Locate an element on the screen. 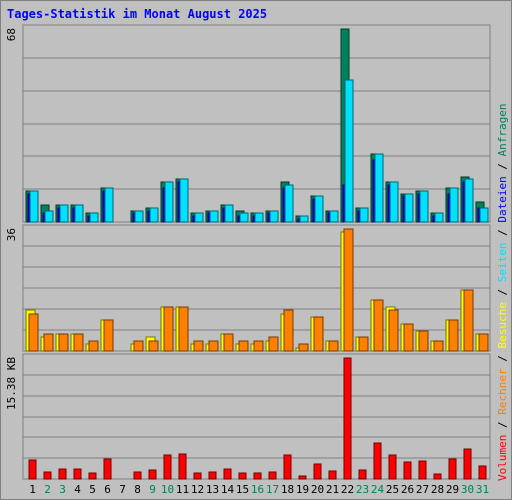  legend-seiten: Seiten is located at coordinates (502, 263).